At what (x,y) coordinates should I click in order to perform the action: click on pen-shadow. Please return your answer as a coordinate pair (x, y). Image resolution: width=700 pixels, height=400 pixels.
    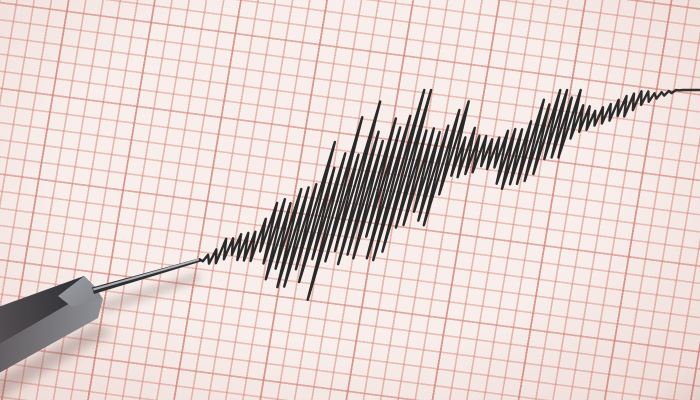
    Looking at the image, I should click on (57, 361).